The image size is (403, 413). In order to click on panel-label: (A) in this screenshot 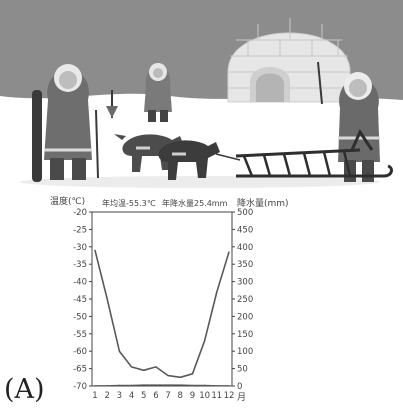, I will do `click(24, 389)`.